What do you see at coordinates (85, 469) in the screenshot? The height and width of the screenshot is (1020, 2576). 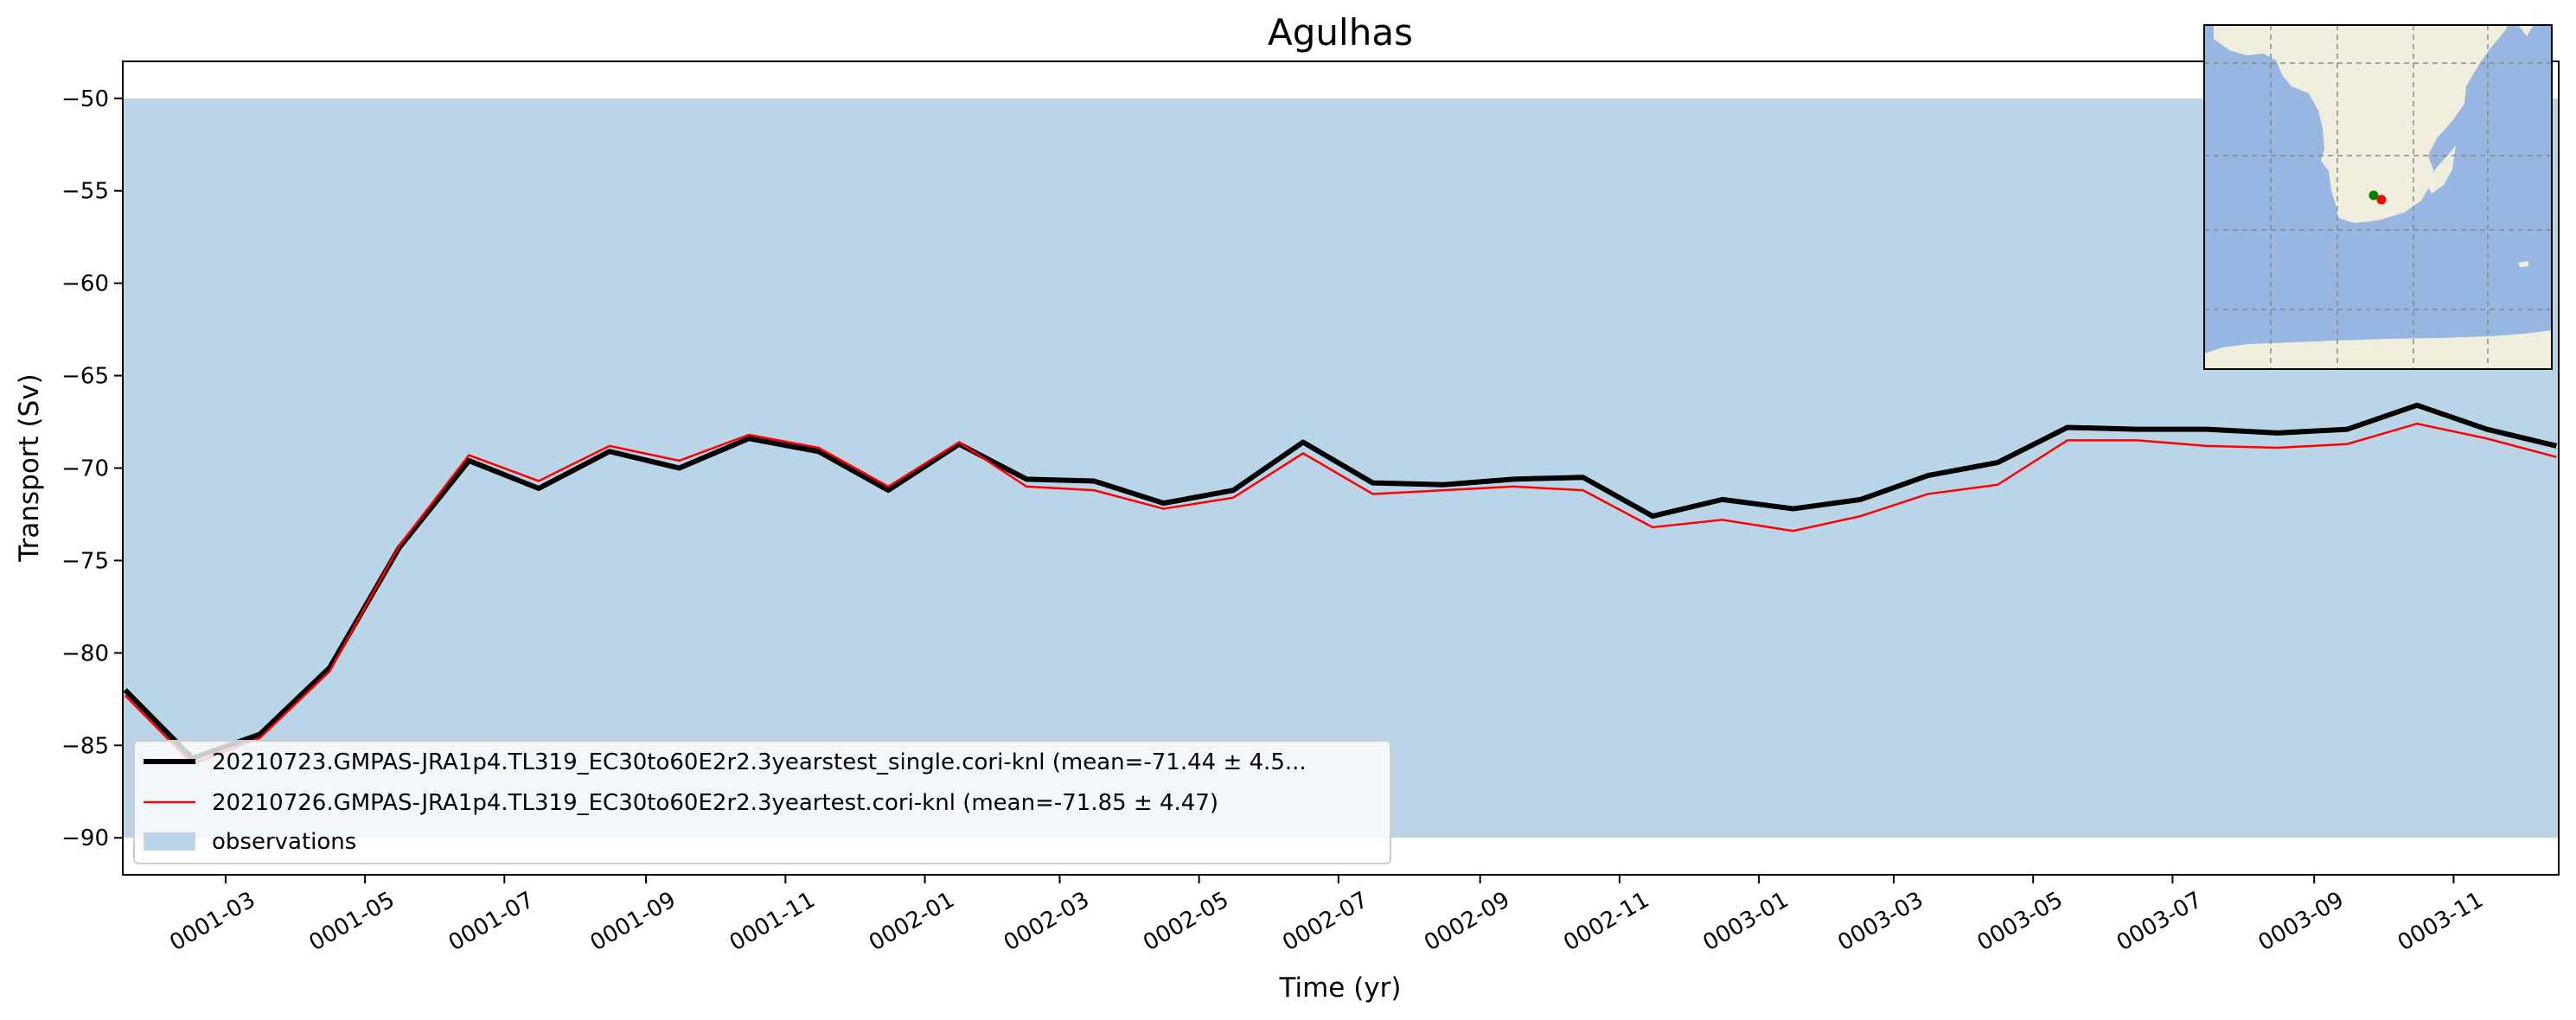 I see `y-tick-label: −70` at bounding box center [85, 469].